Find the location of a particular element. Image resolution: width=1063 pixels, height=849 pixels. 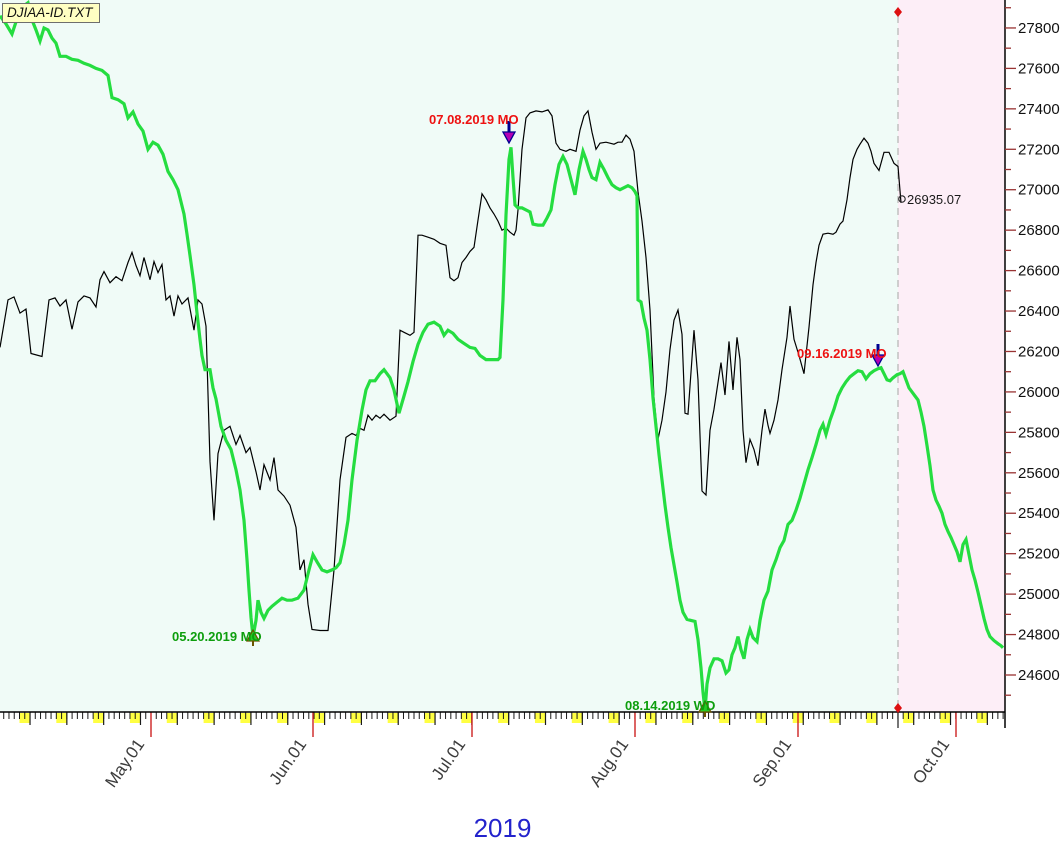

y-tick-label: 25600 is located at coordinates (1039, 473).